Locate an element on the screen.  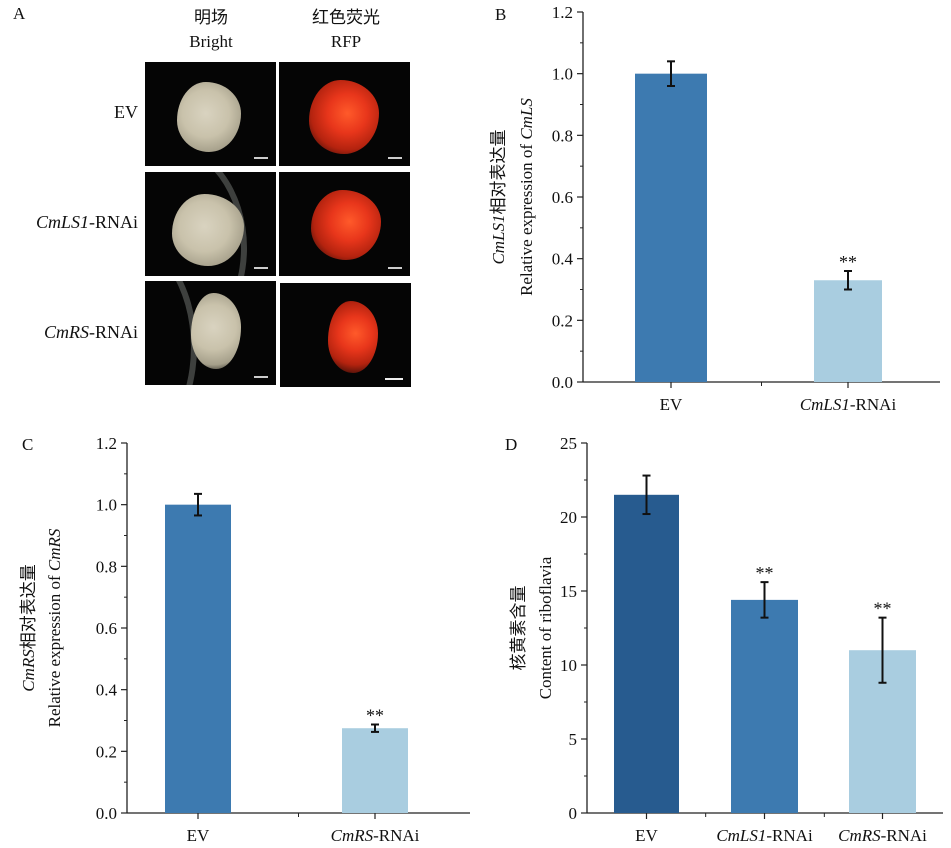
row-label-cmls1: CmLS1-RNAi is located at coordinates (73, 222).